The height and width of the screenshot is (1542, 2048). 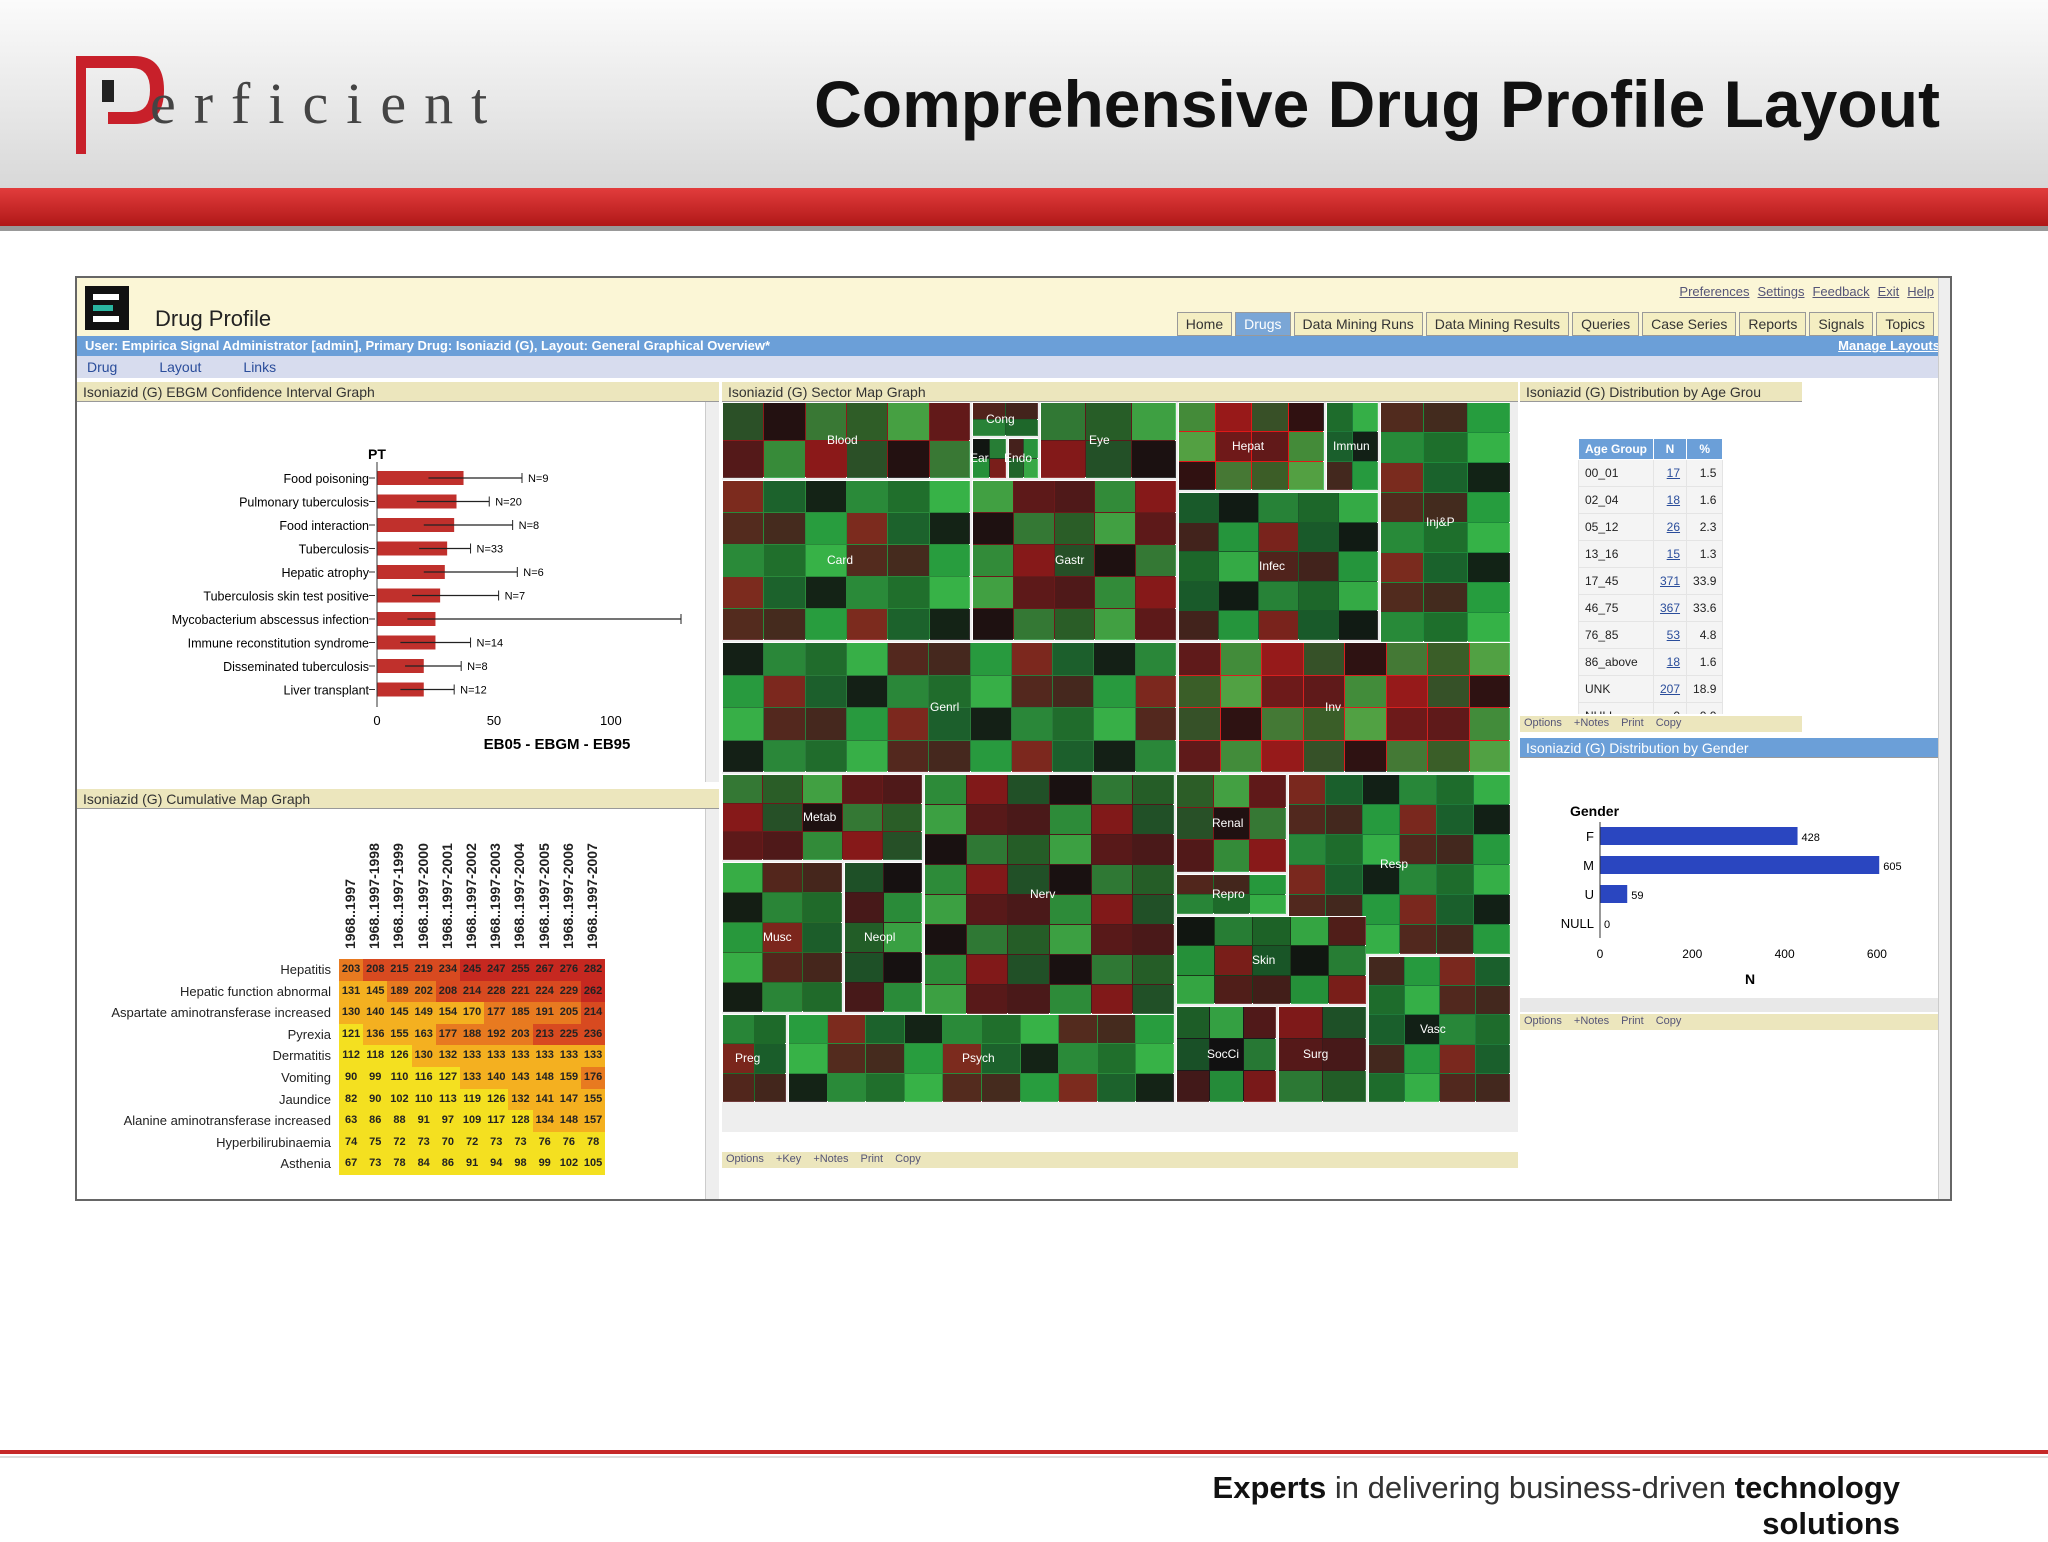 I want to click on sector-immun: Immun, so click(x=1352, y=446).